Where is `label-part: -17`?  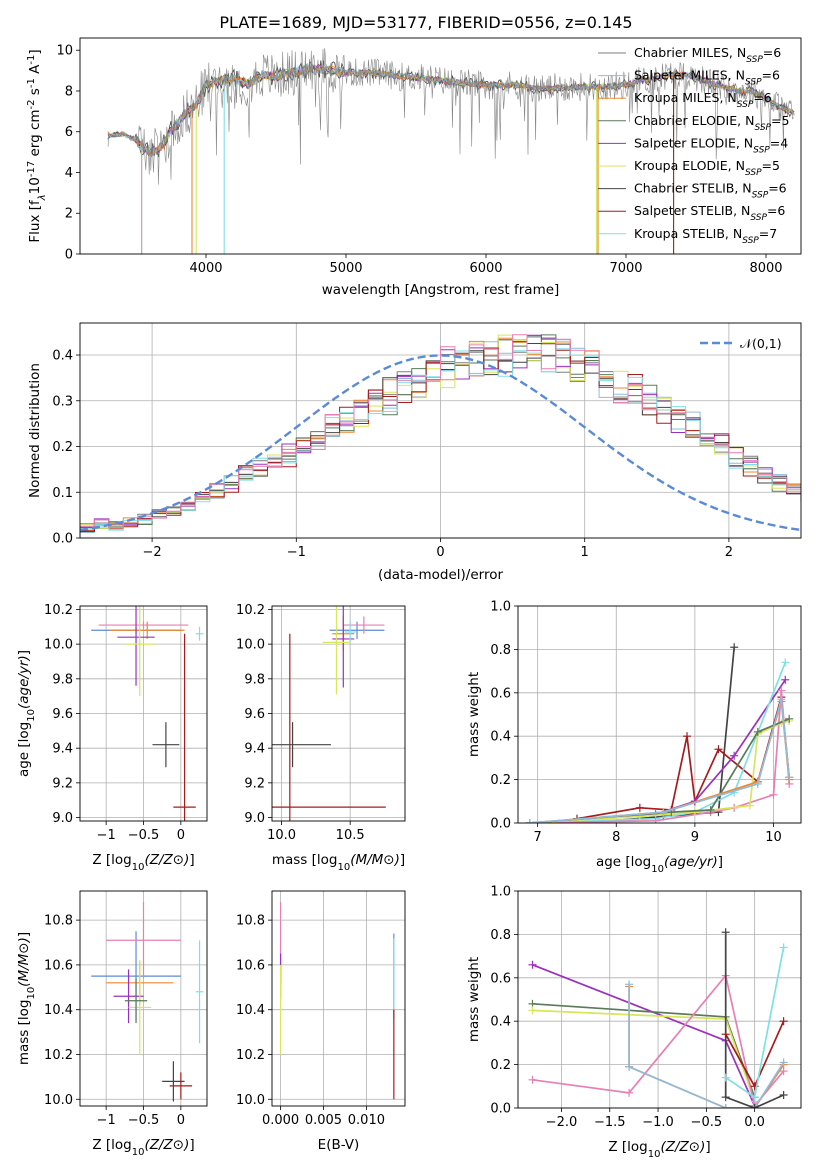 label-part: -17 is located at coordinates (31, 169).